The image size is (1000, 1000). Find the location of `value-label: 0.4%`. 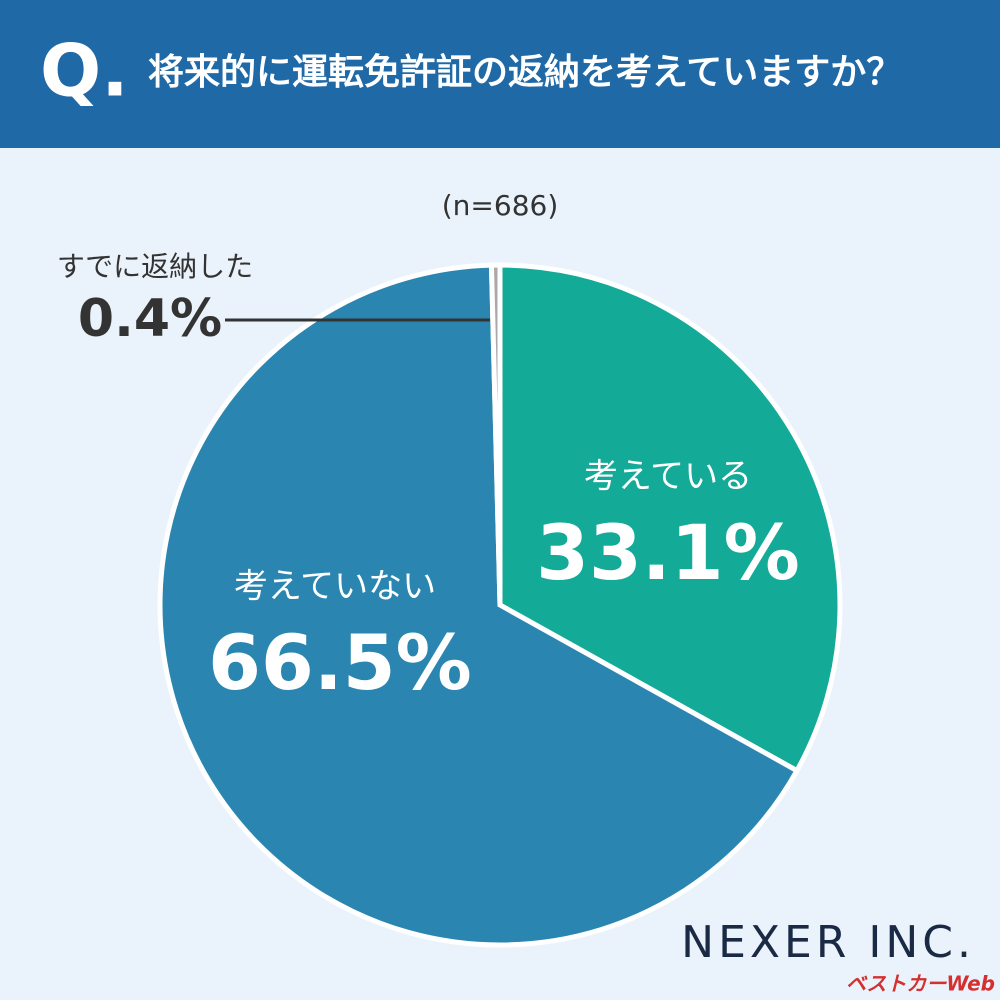

value-label: 0.4% is located at coordinates (150, 319).